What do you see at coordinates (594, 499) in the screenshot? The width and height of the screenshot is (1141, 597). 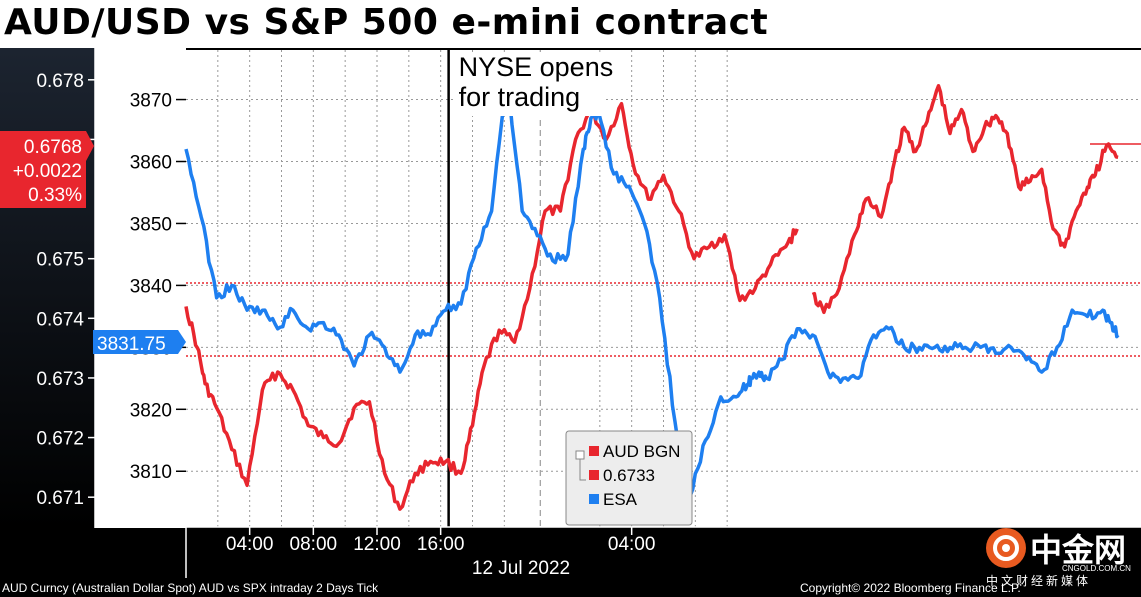 I see `legend-esa-swatch` at bounding box center [594, 499].